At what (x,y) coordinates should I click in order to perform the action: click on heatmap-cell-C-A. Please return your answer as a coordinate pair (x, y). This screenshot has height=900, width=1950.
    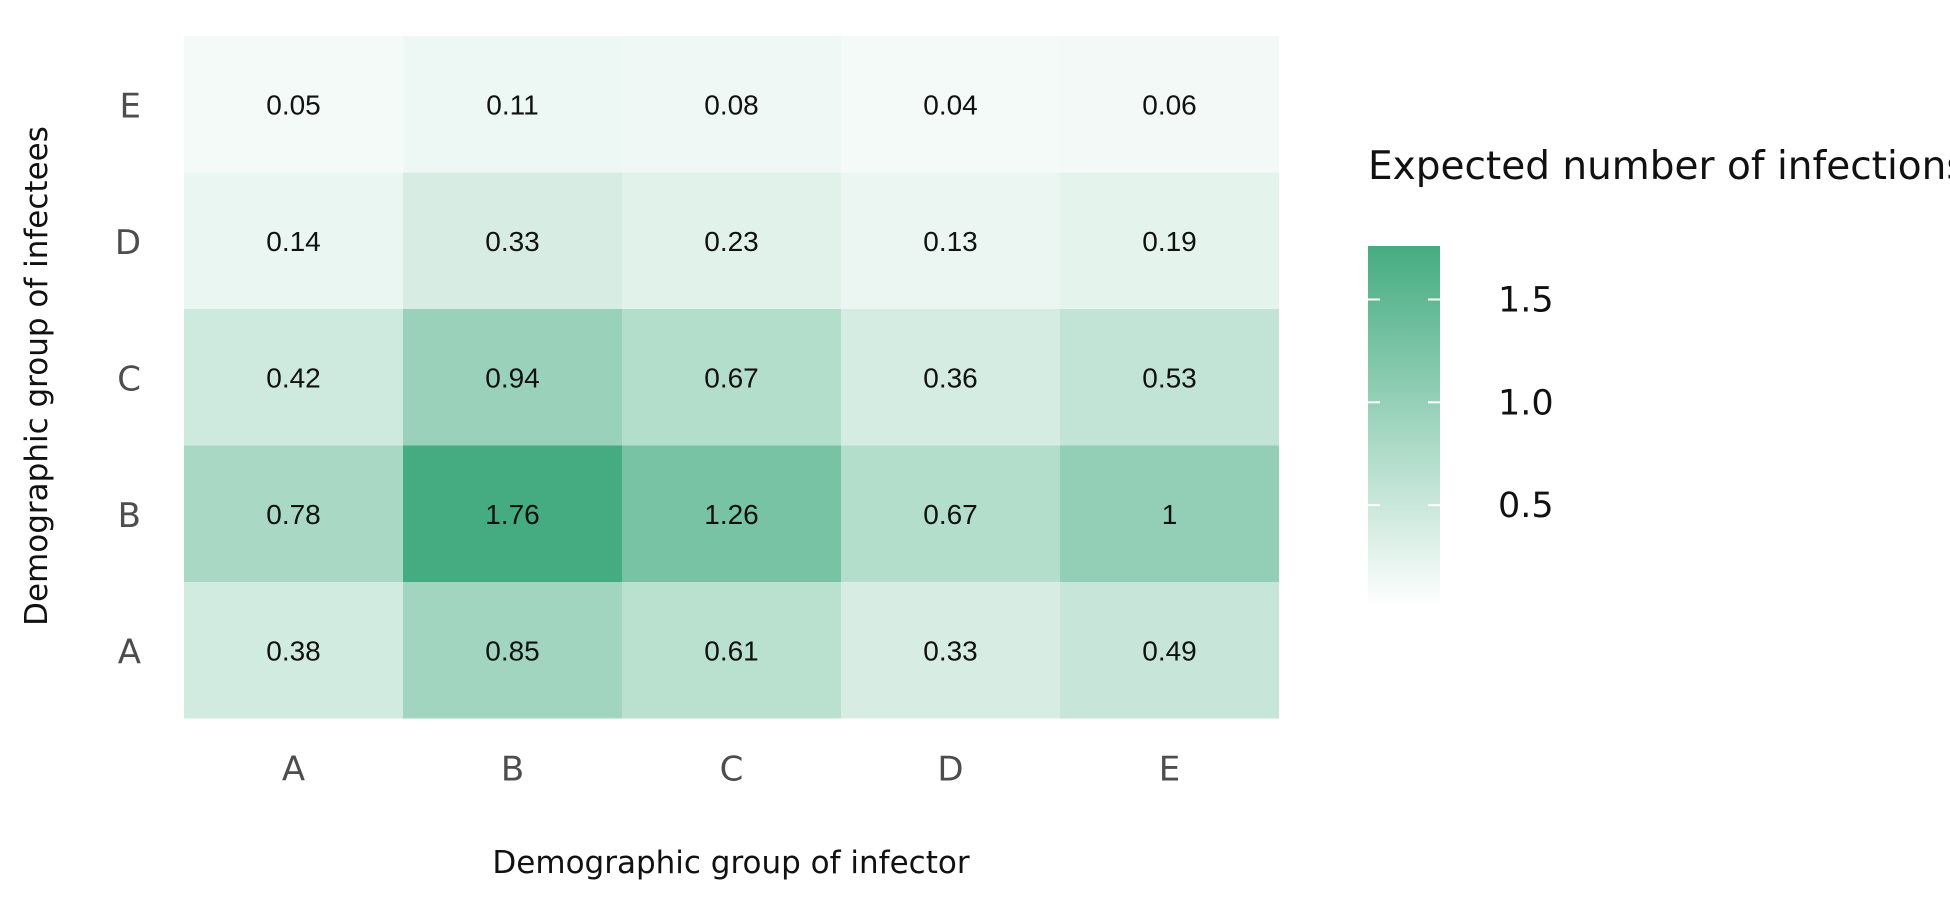
    Looking at the image, I should click on (293, 377).